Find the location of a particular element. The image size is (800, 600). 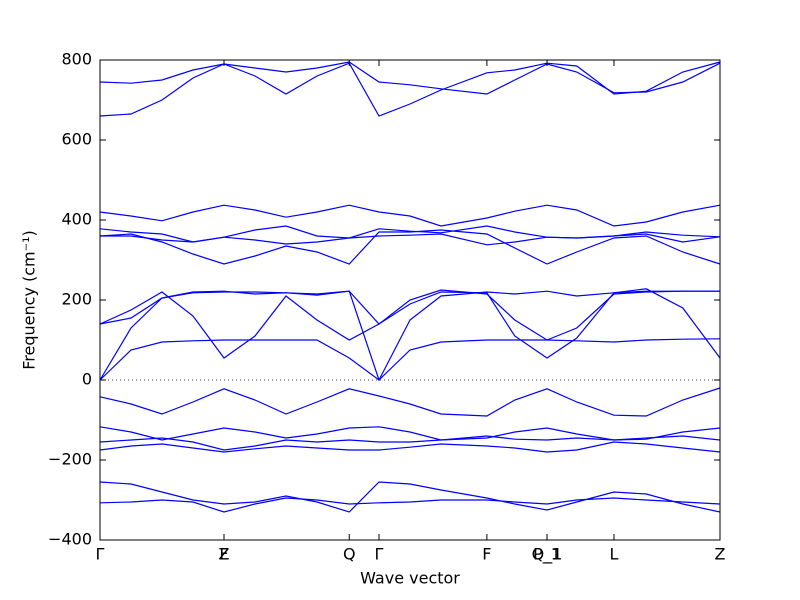

y-tick-label: 200 is located at coordinates (76, 299).